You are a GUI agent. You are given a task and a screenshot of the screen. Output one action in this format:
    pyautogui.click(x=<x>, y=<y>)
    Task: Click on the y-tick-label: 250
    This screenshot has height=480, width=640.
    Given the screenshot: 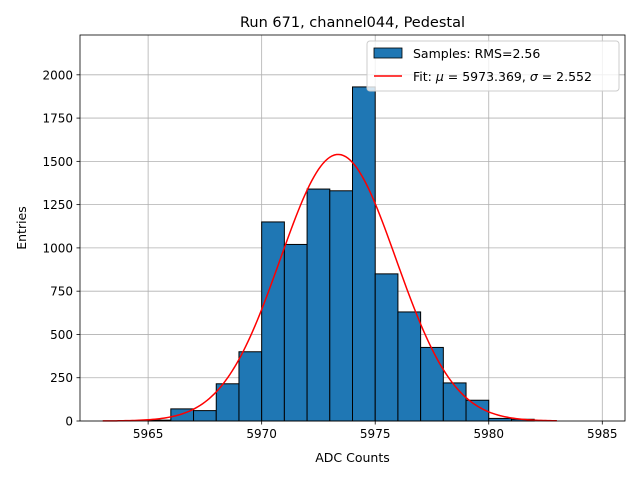 What is the action you would take?
    pyautogui.click(x=61, y=378)
    